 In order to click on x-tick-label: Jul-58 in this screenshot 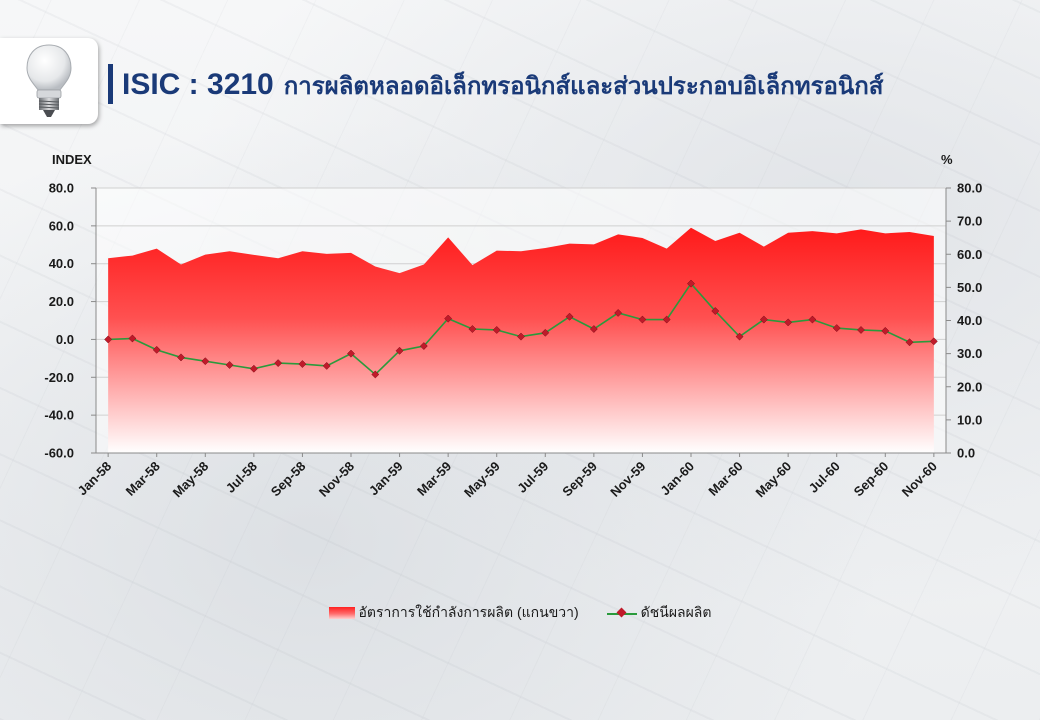, I will do `click(241, 477)`.